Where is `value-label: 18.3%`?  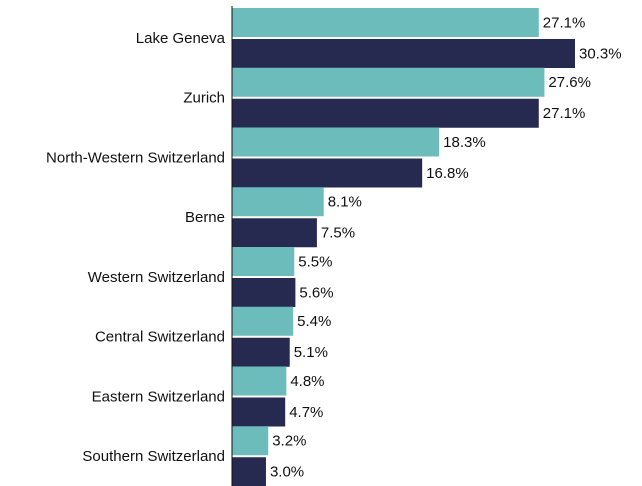 value-label: 18.3% is located at coordinates (464, 142).